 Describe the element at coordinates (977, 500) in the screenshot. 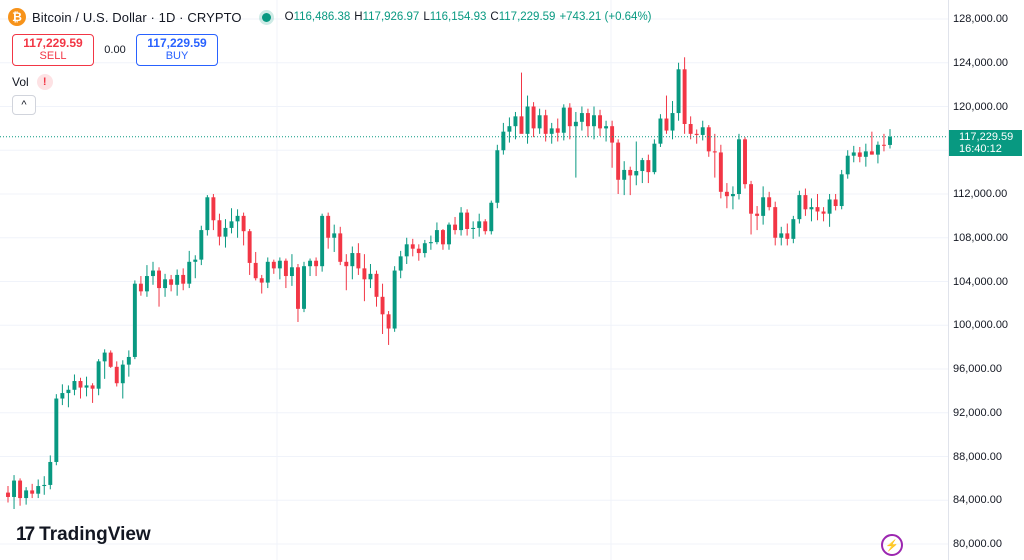

I see `y-tick-label: 84,000.00` at that location.